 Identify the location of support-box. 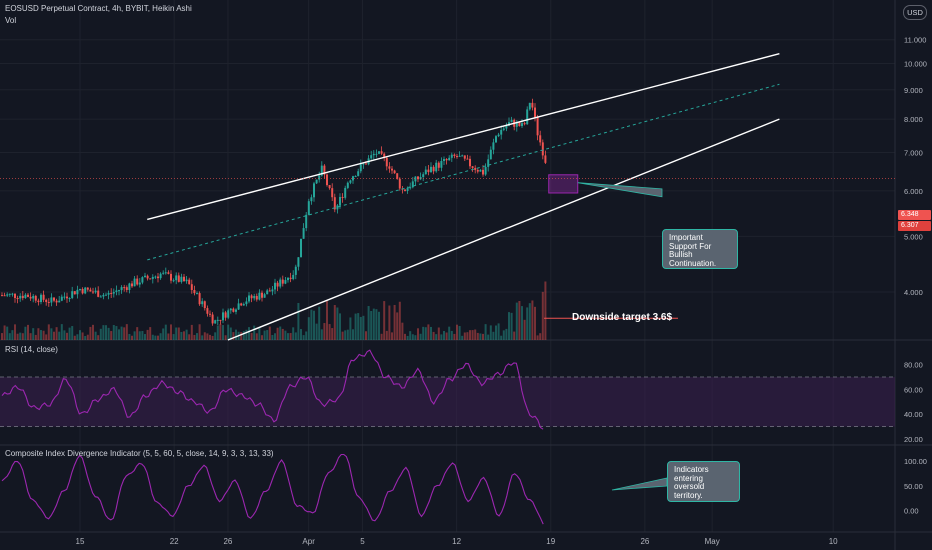
(563, 184).